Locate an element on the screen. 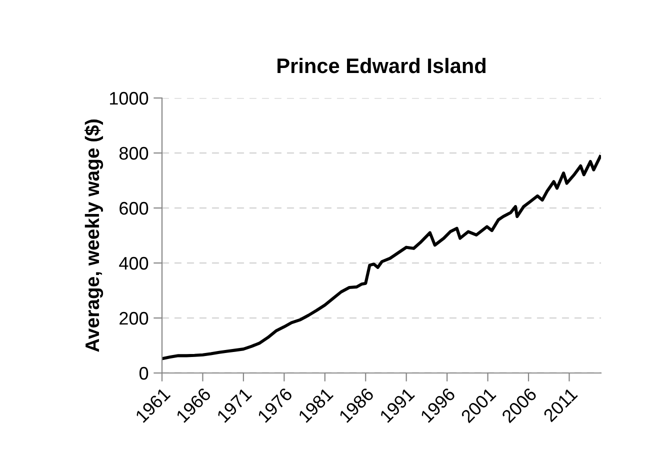  chart-title: Prince Edward Island is located at coordinates (382, 66).